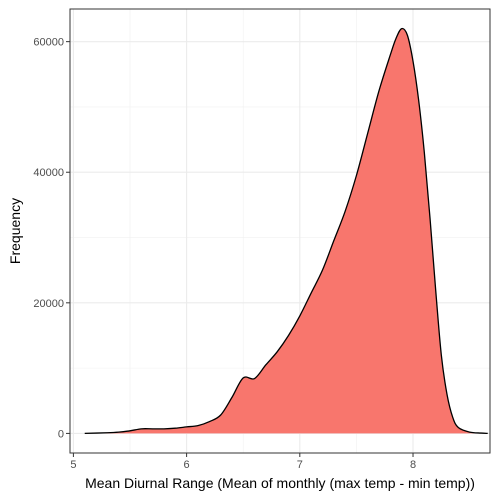 The image size is (500, 500). What do you see at coordinates (15, 231) in the screenshot?
I see `y-axis-title: Frequency` at bounding box center [15, 231].